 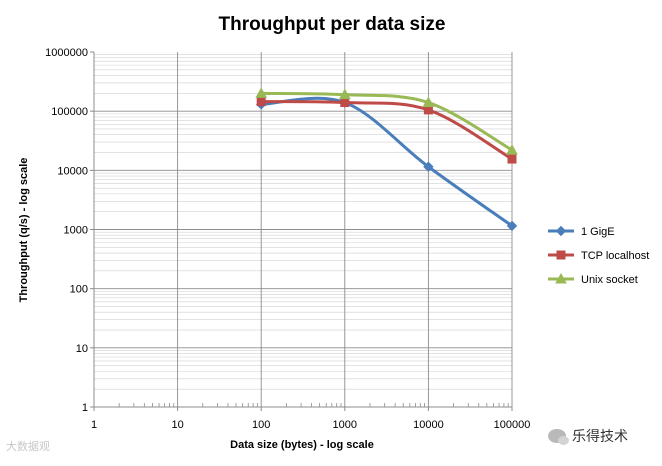 What do you see at coordinates (94, 425) in the screenshot?
I see `x-tick-label: 1` at bounding box center [94, 425].